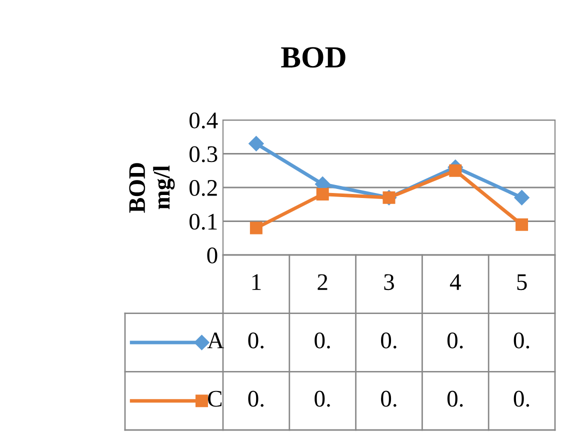 Image resolution: width=579 pixels, height=436 pixels. What do you see at coordinates (203, 188) in the screenshot?
I see `y-tick-label: 0.2` at bounding box center [203, 188].